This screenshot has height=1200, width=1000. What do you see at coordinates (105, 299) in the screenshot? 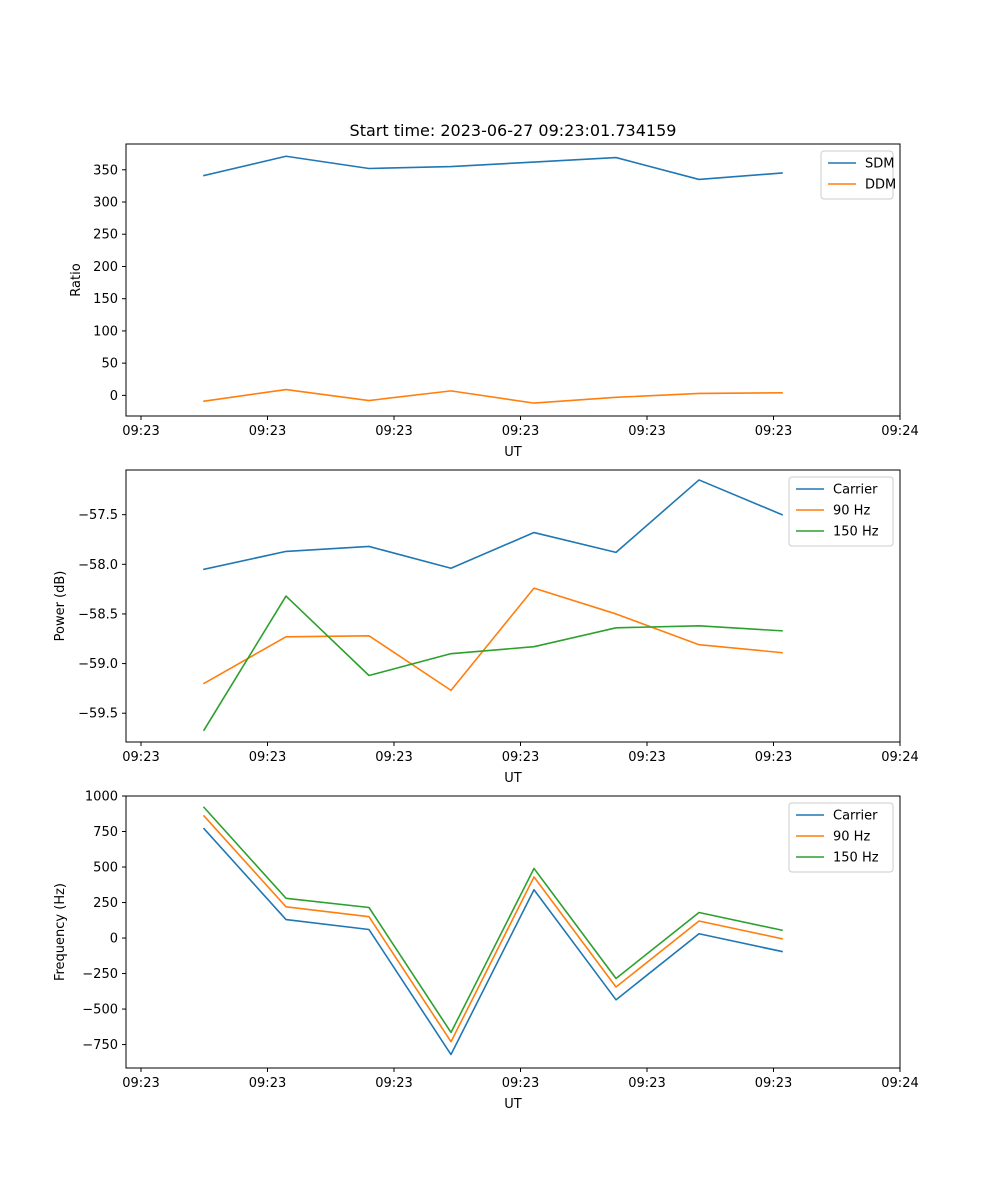
I see `y-tick-label: 150` at bounding box center [105, 299].